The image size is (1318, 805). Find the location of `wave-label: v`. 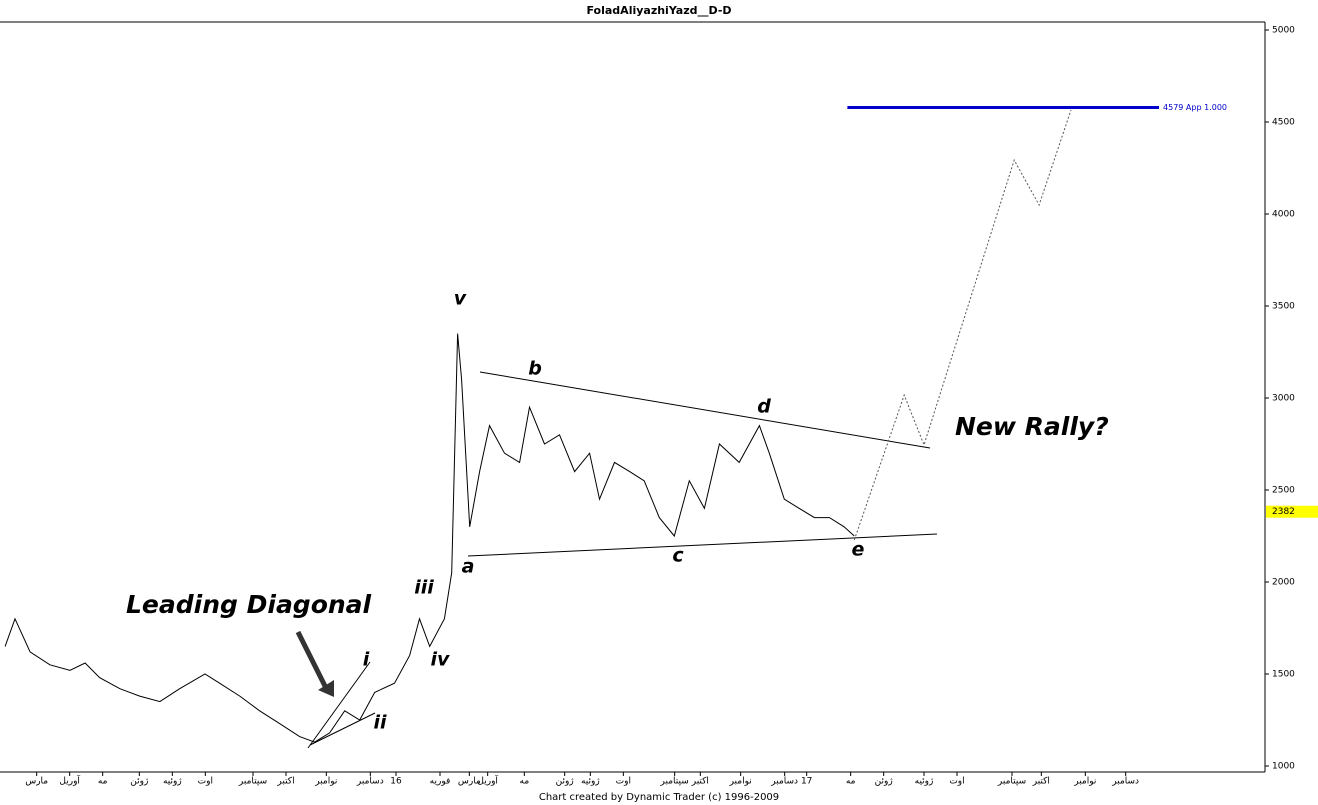

wave-label: v is located at coordinates (460, 299).